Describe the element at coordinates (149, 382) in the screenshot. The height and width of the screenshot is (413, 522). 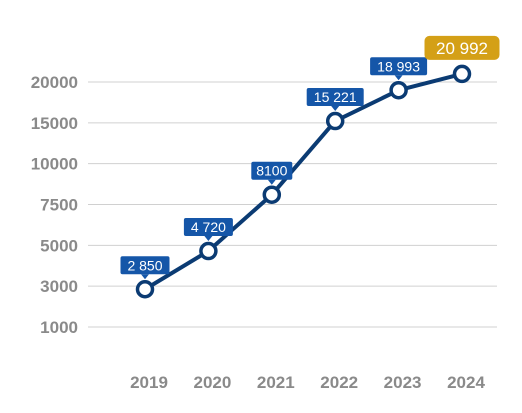
I see `x-tick-label: 2019` at that location.